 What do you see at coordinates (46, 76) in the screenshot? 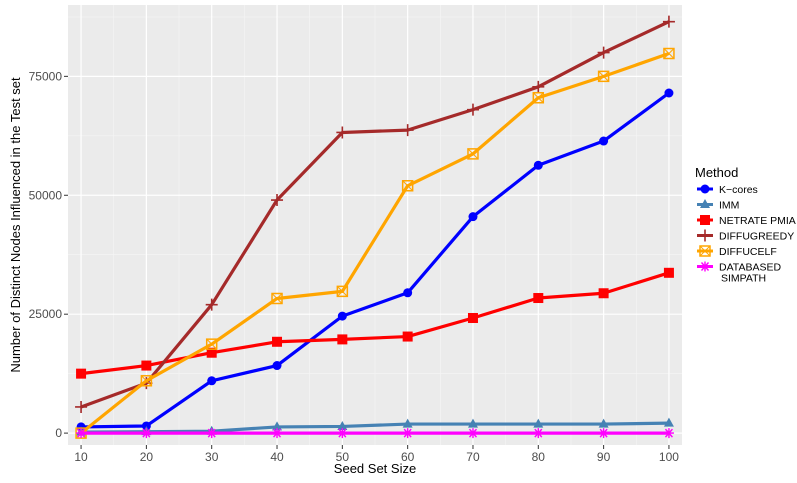
I see `y-tick-label: 75000` at bounding box center [46, 76].